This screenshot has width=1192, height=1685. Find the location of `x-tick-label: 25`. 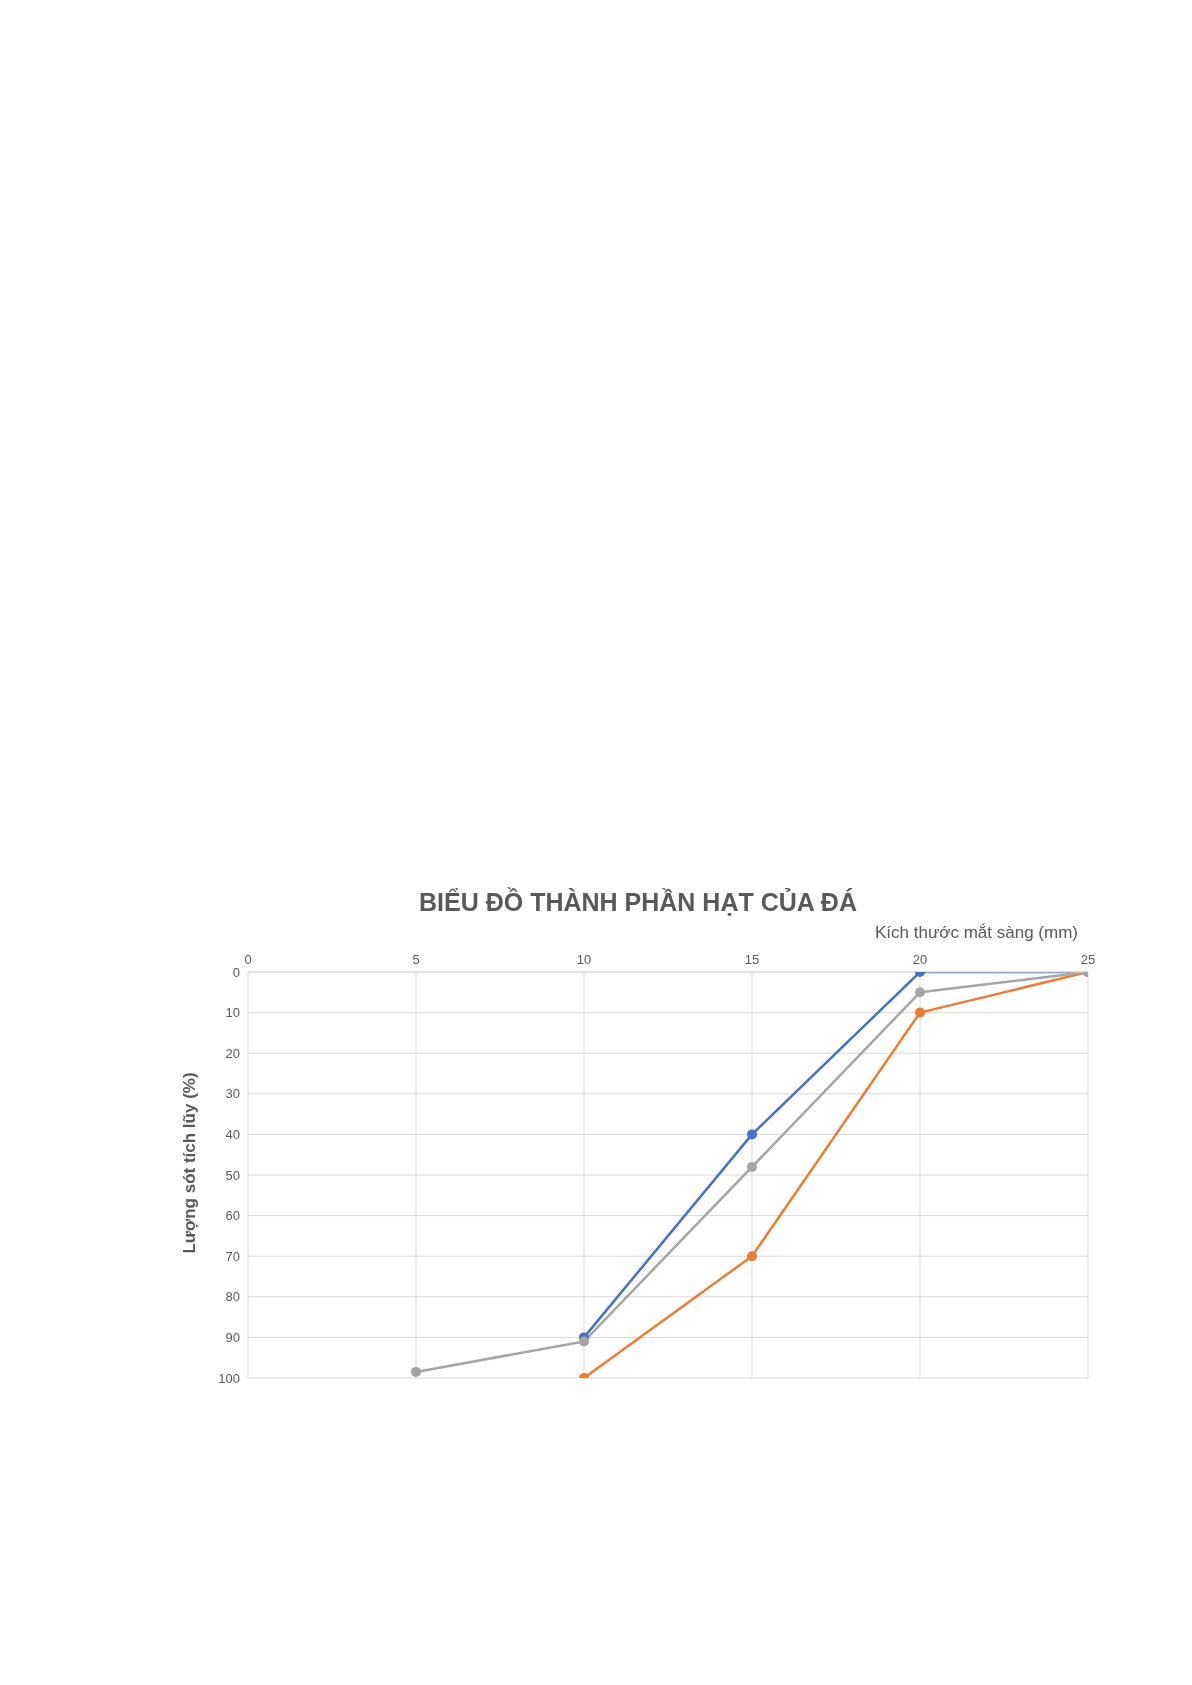

x-tick-label: 25 is located at coordinates (1088, 959).